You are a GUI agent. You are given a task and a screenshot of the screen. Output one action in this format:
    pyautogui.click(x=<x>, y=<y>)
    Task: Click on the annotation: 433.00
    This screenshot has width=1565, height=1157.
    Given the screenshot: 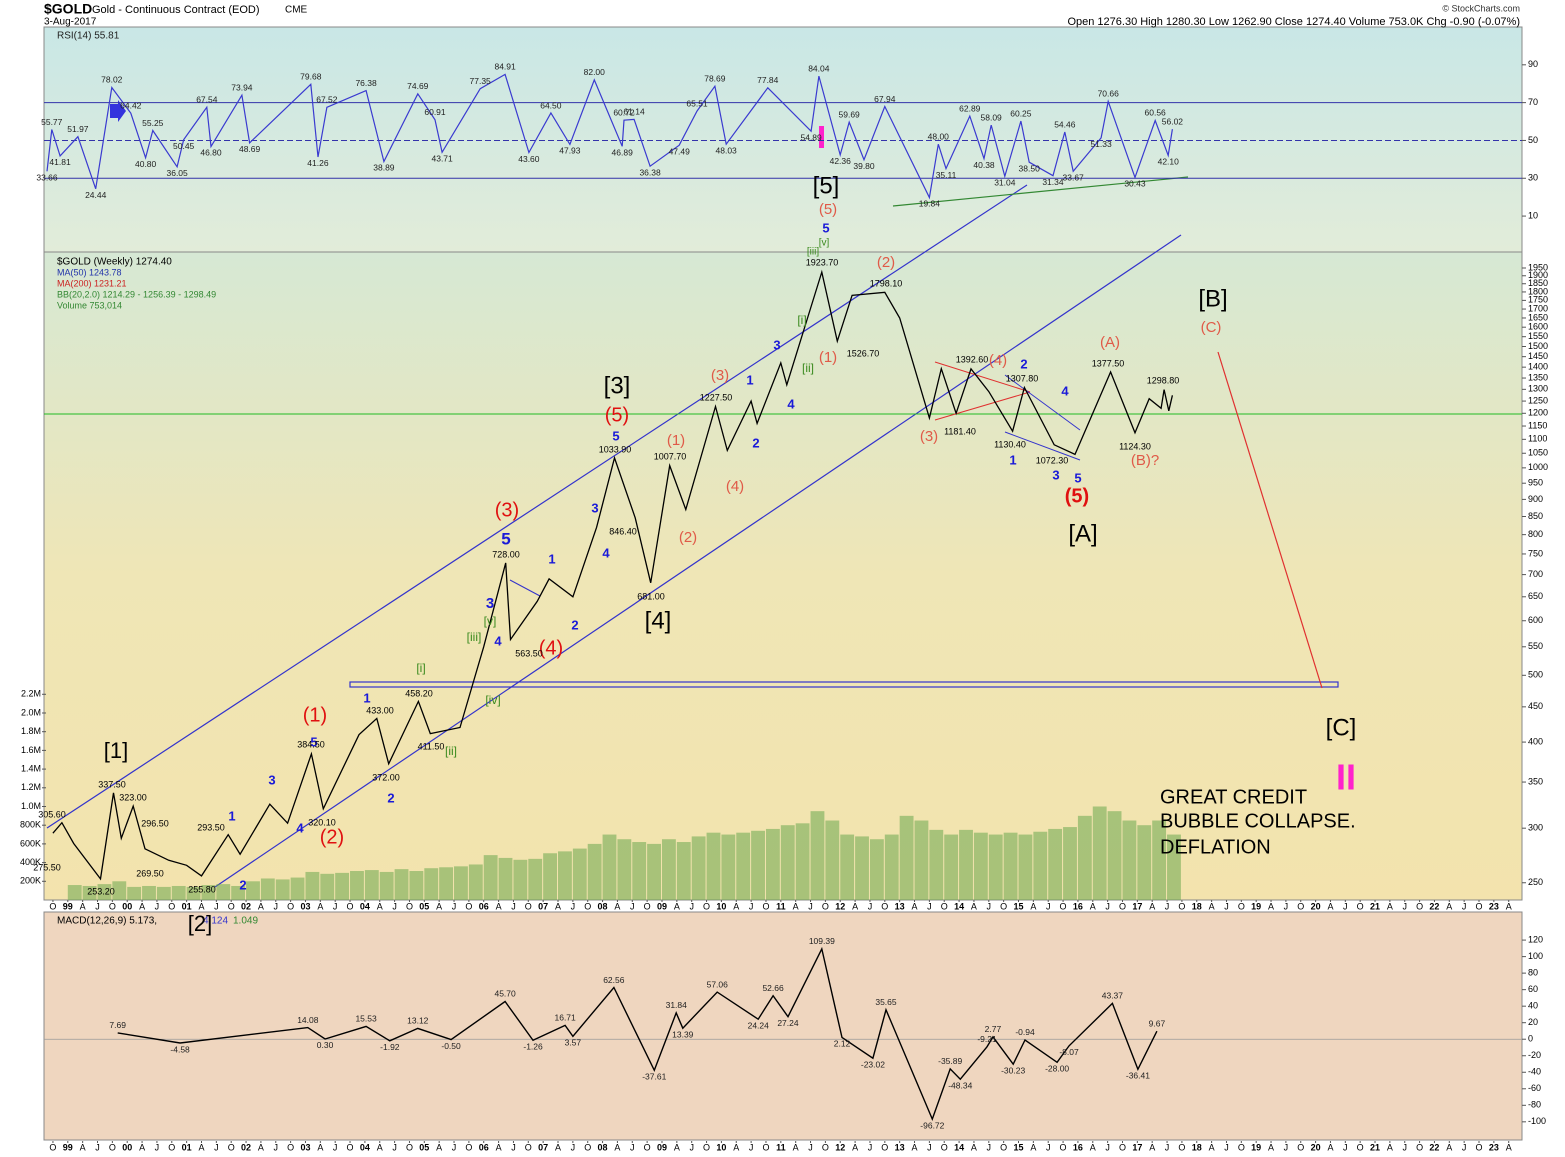 What is the action you would take?
    pyautogui.click(x=380, y=710)
    